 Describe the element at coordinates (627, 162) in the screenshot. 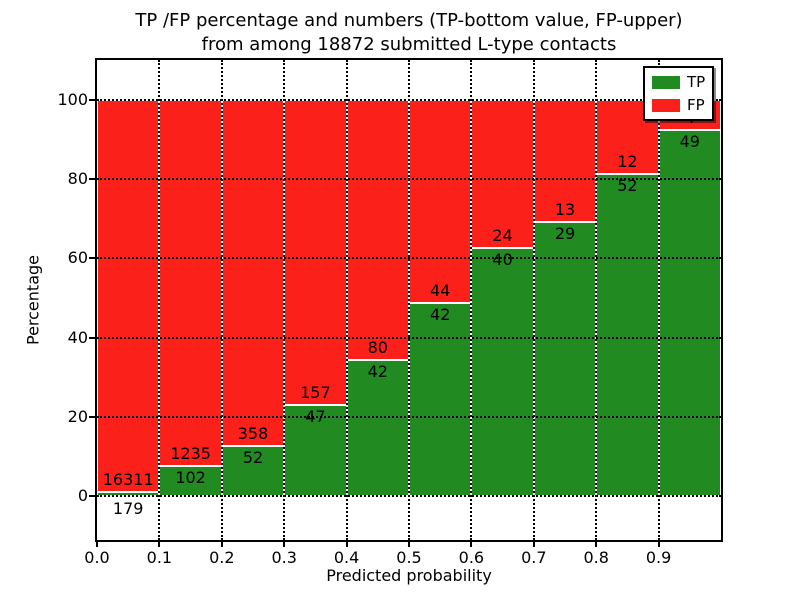

I see `fp-count-label: 12` at that location.